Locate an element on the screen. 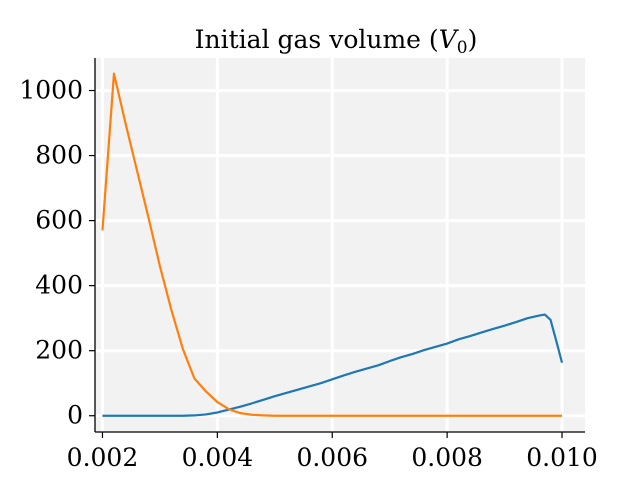 The width and height of the screenshot is (623, 503). x-tick-label: 0.010 is located at coordinates (562, 457).